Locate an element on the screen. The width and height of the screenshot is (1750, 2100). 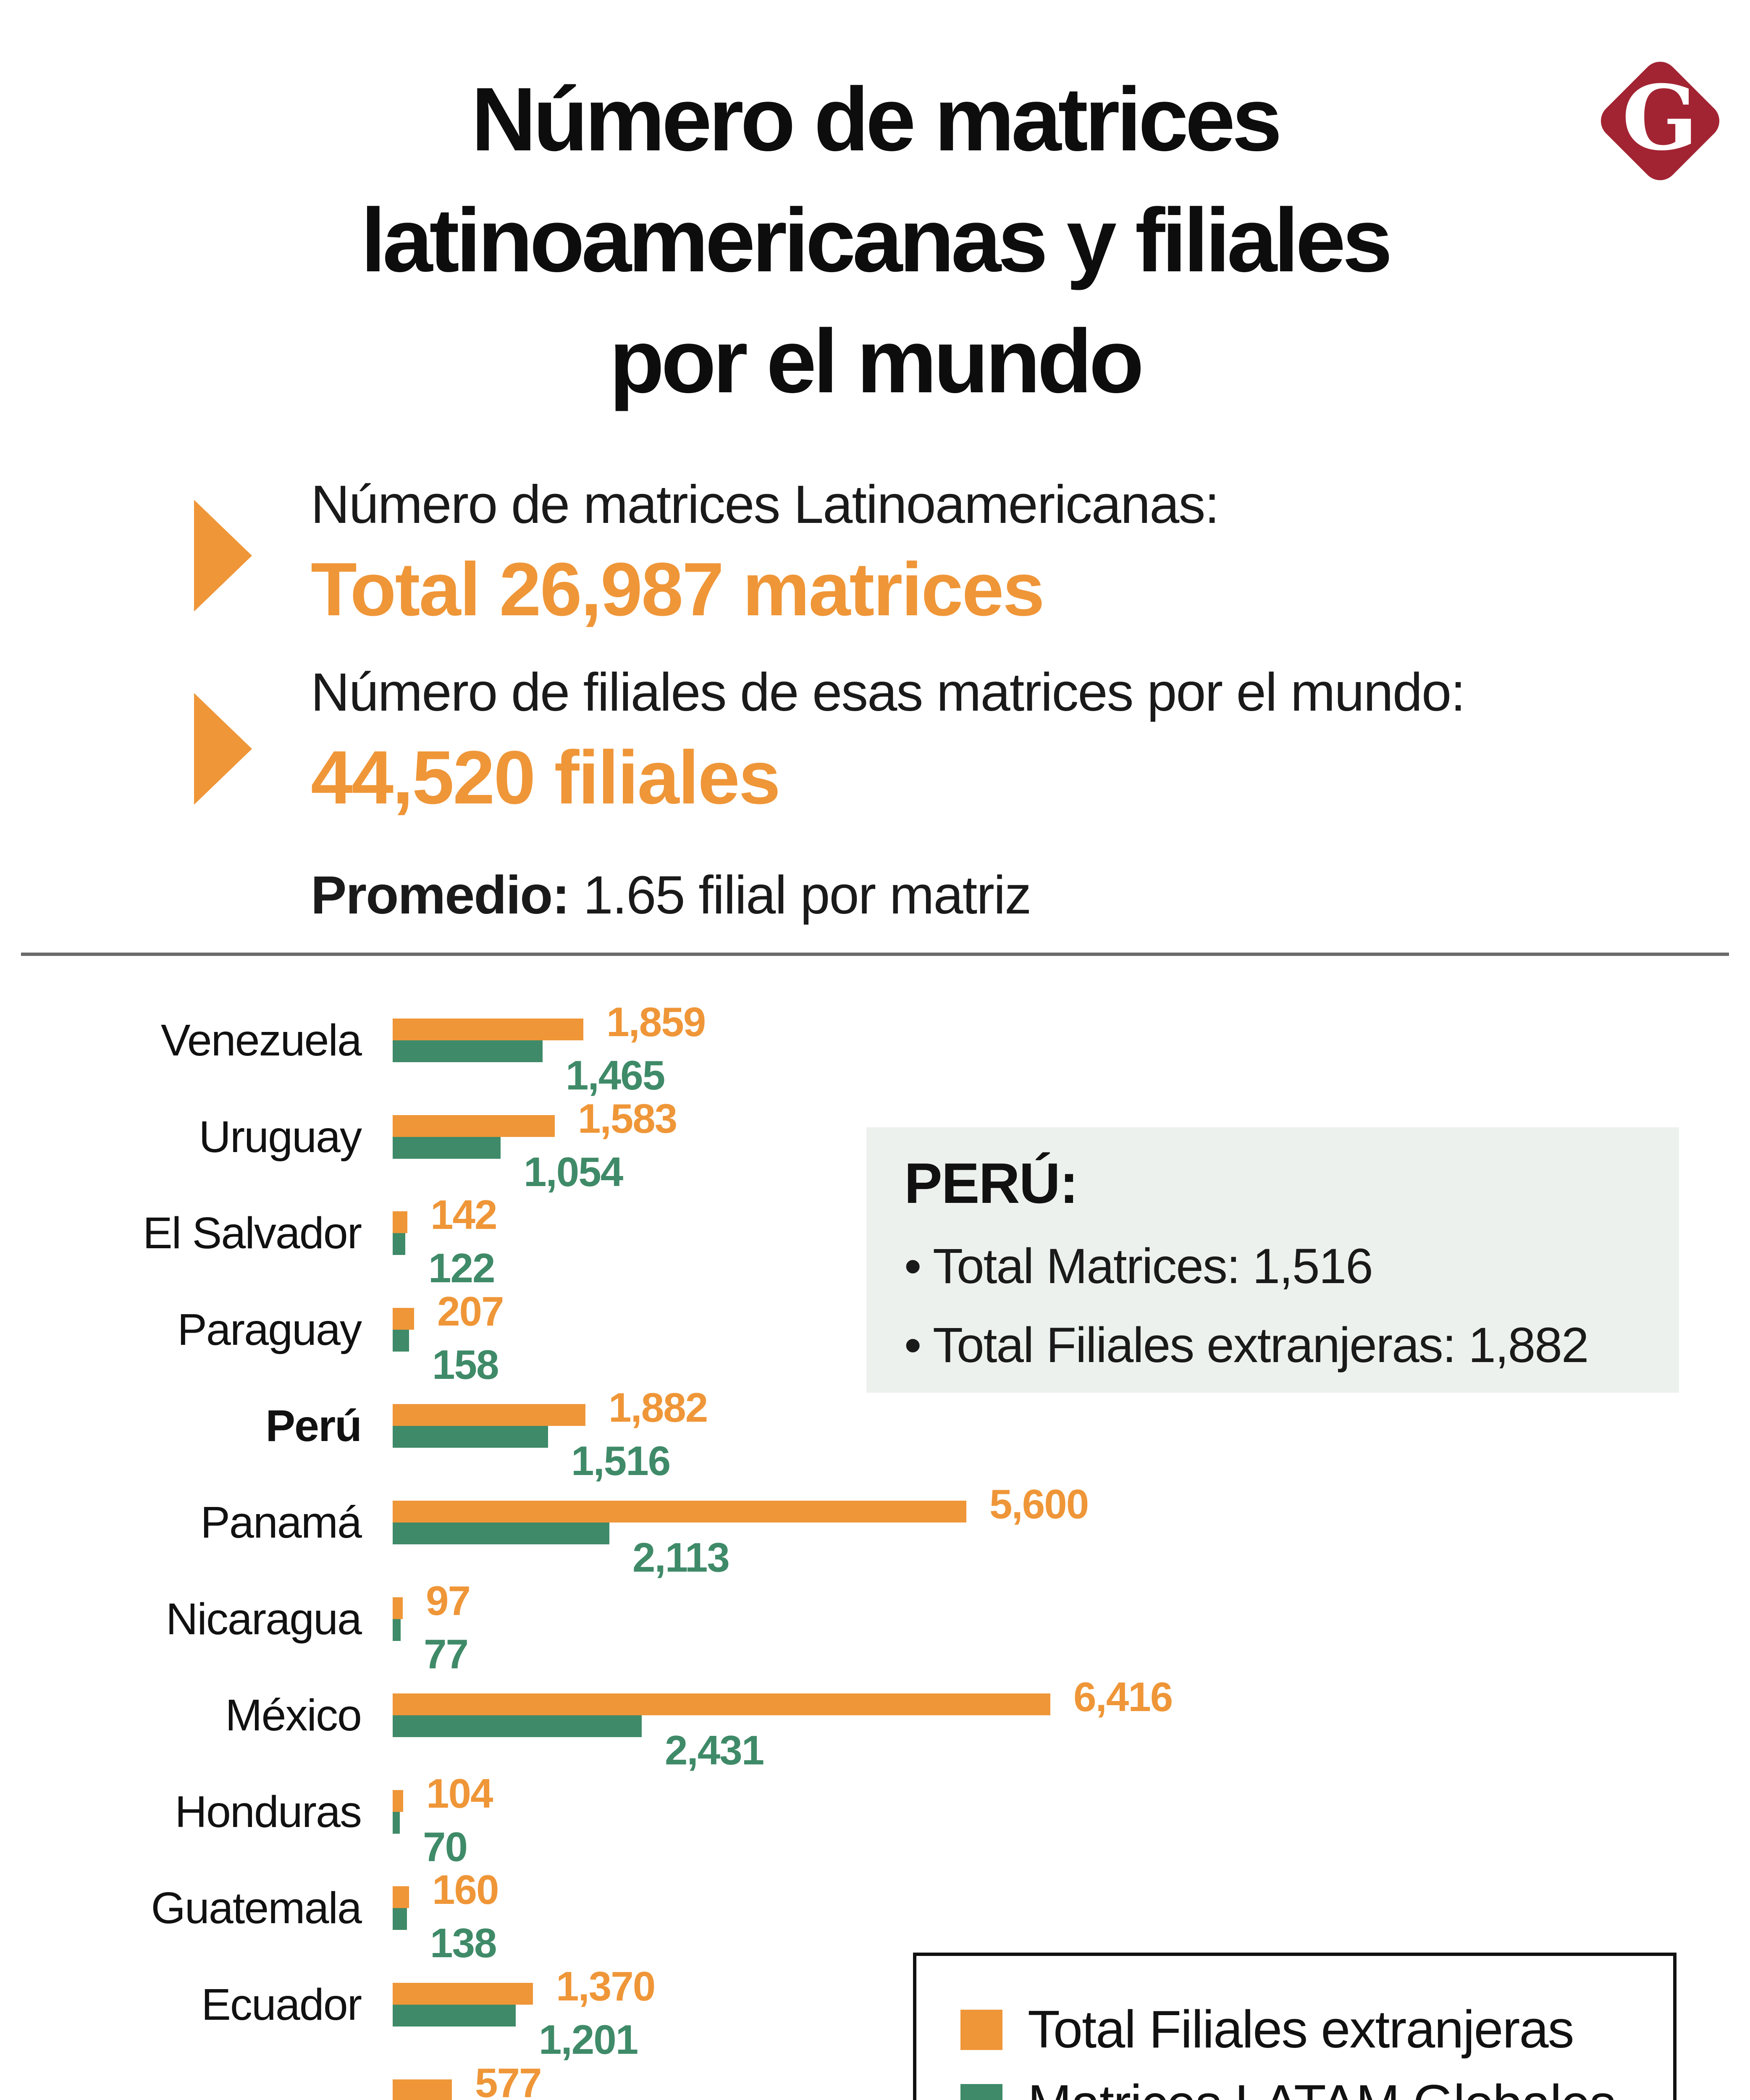
country-label: México is located at coordinates (293, 1715).